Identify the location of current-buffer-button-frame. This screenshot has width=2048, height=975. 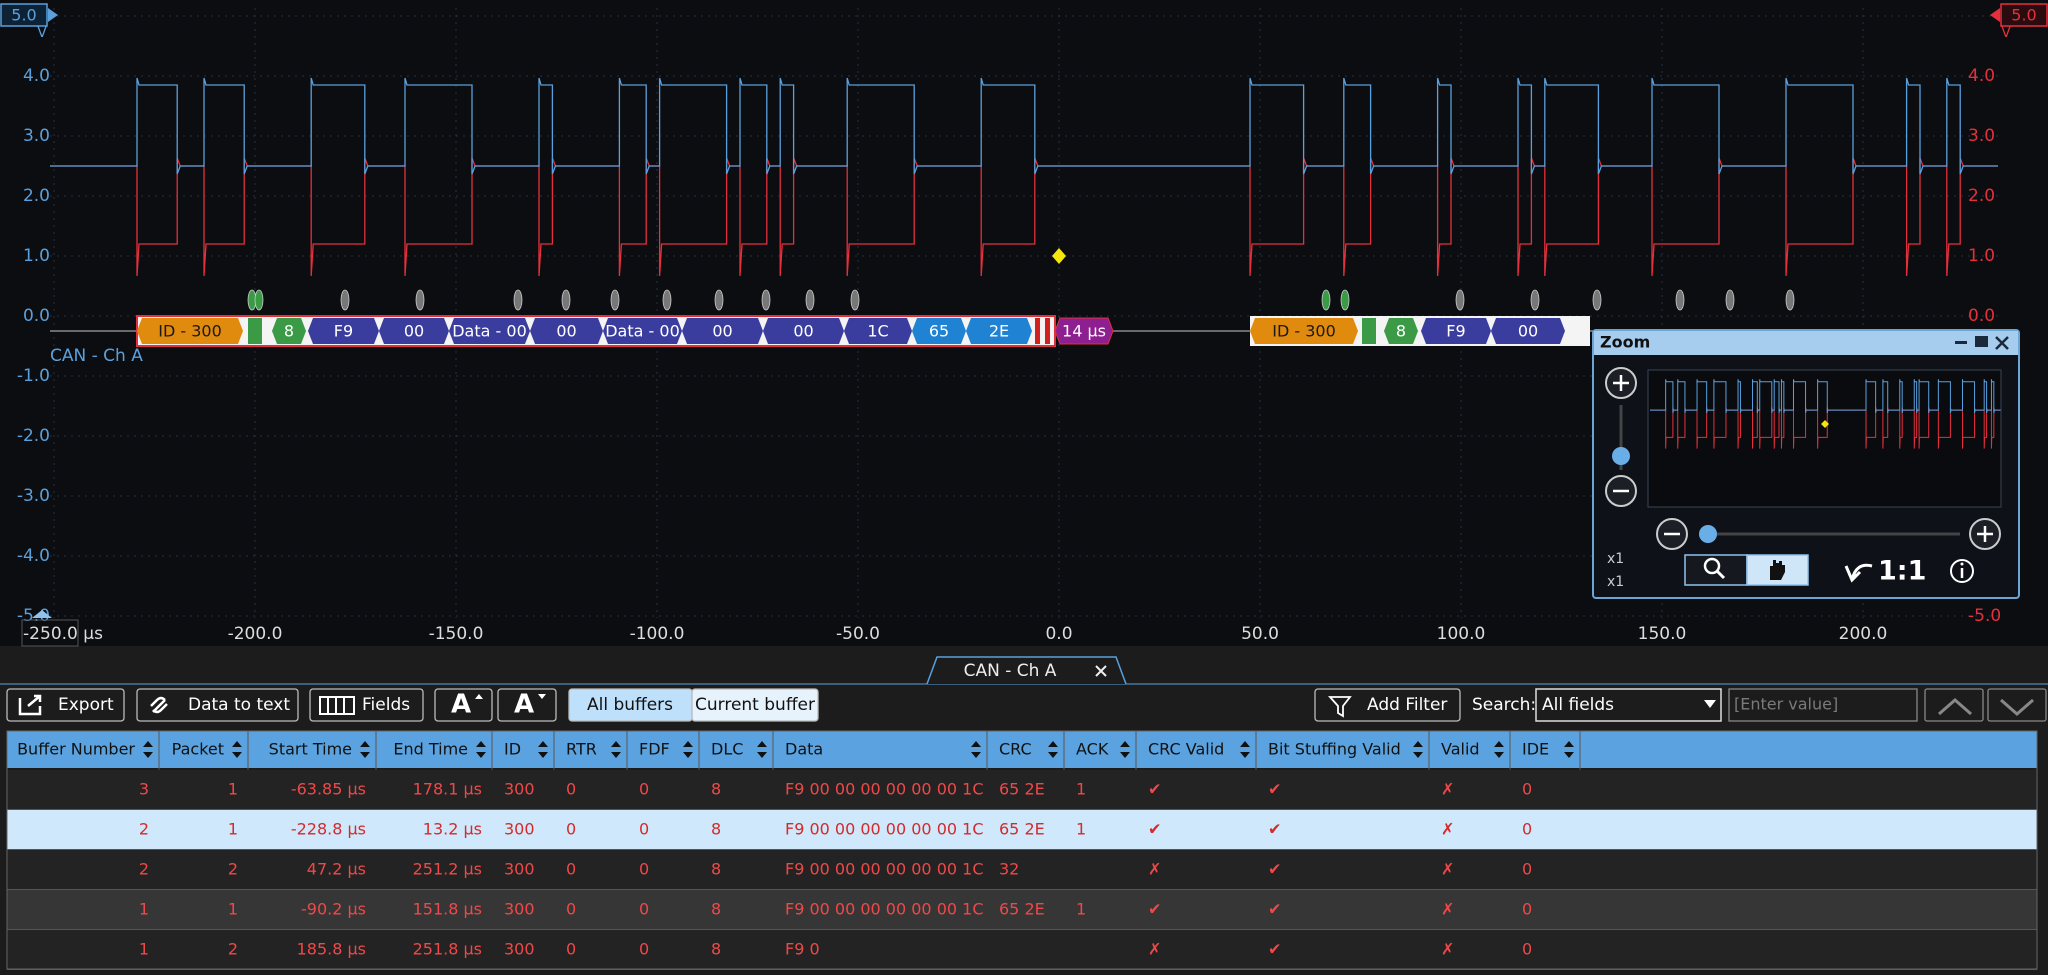
(755, 705).